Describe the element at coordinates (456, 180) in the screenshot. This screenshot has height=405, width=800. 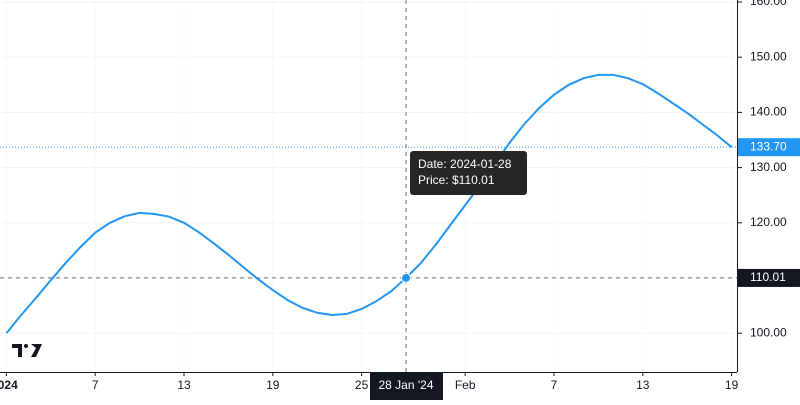
I see `tooltip-line: Price: $110.01` at that location.